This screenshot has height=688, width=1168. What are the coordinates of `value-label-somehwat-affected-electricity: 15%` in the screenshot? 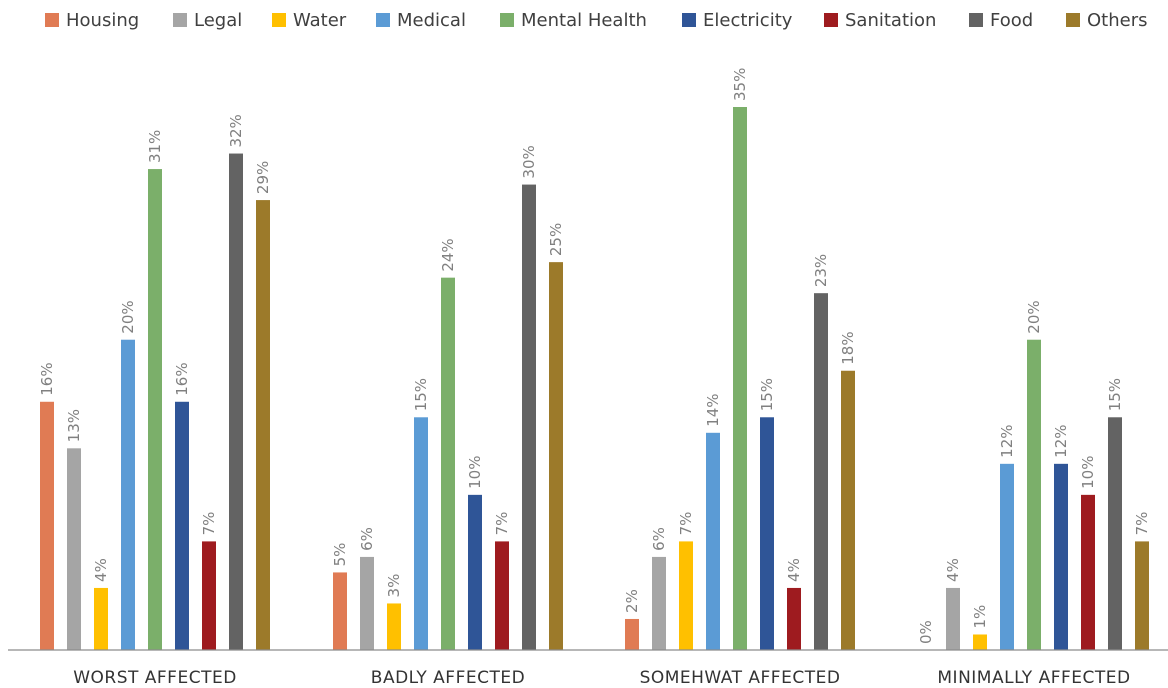 It's located at (767, 394).